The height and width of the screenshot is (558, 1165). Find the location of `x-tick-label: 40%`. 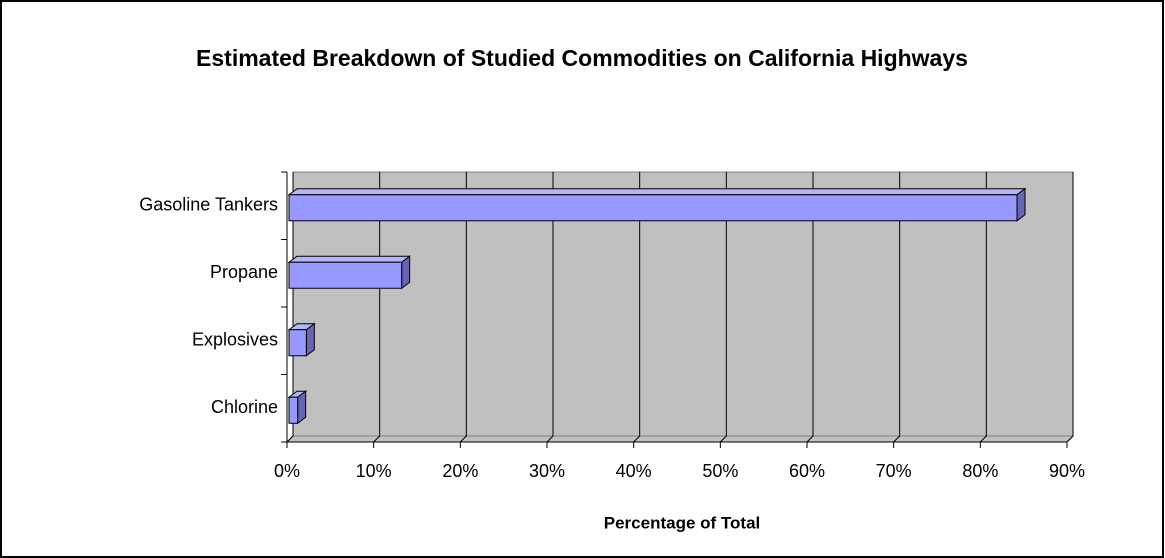

x-tick-label: 40% is located at coordinates (634, 471).